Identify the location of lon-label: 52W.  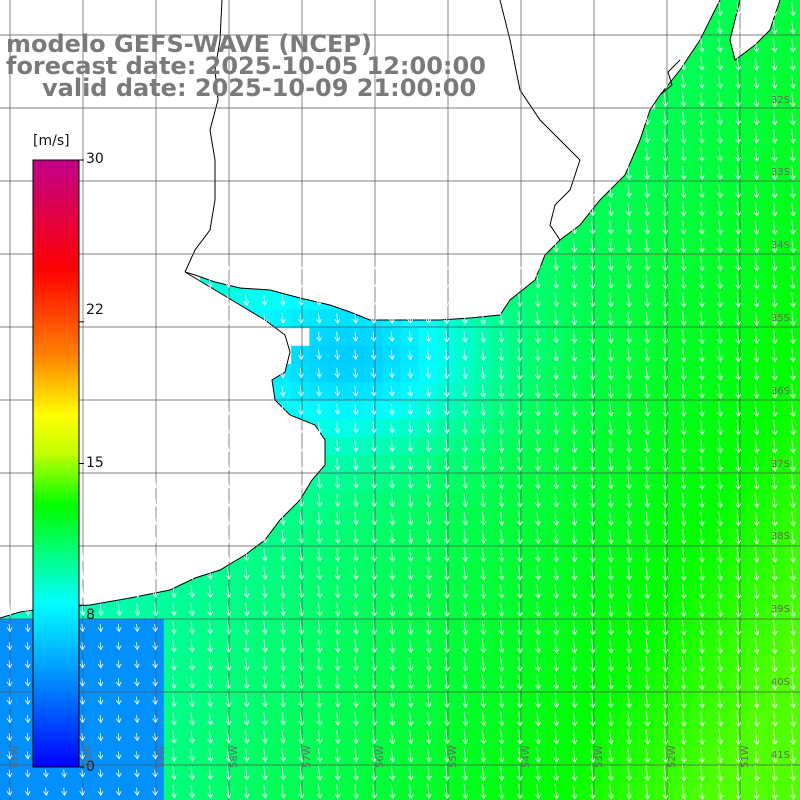
(672, 756).